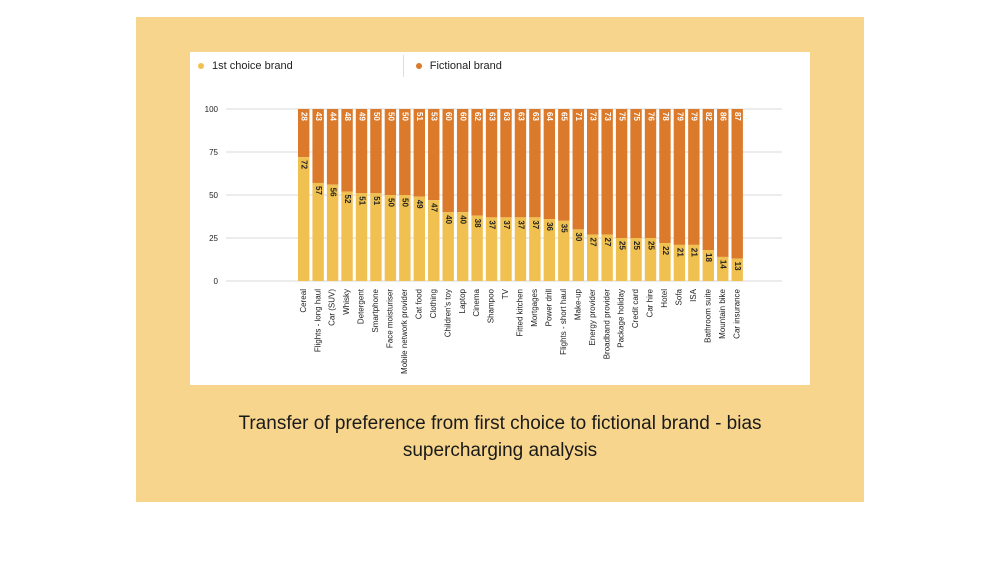 The image size is (1000, 563). What do you see at coordinates (593, 116) in the screenshot?
I see `data-label-fictional-20: 73` at bounding box center [593, 116].